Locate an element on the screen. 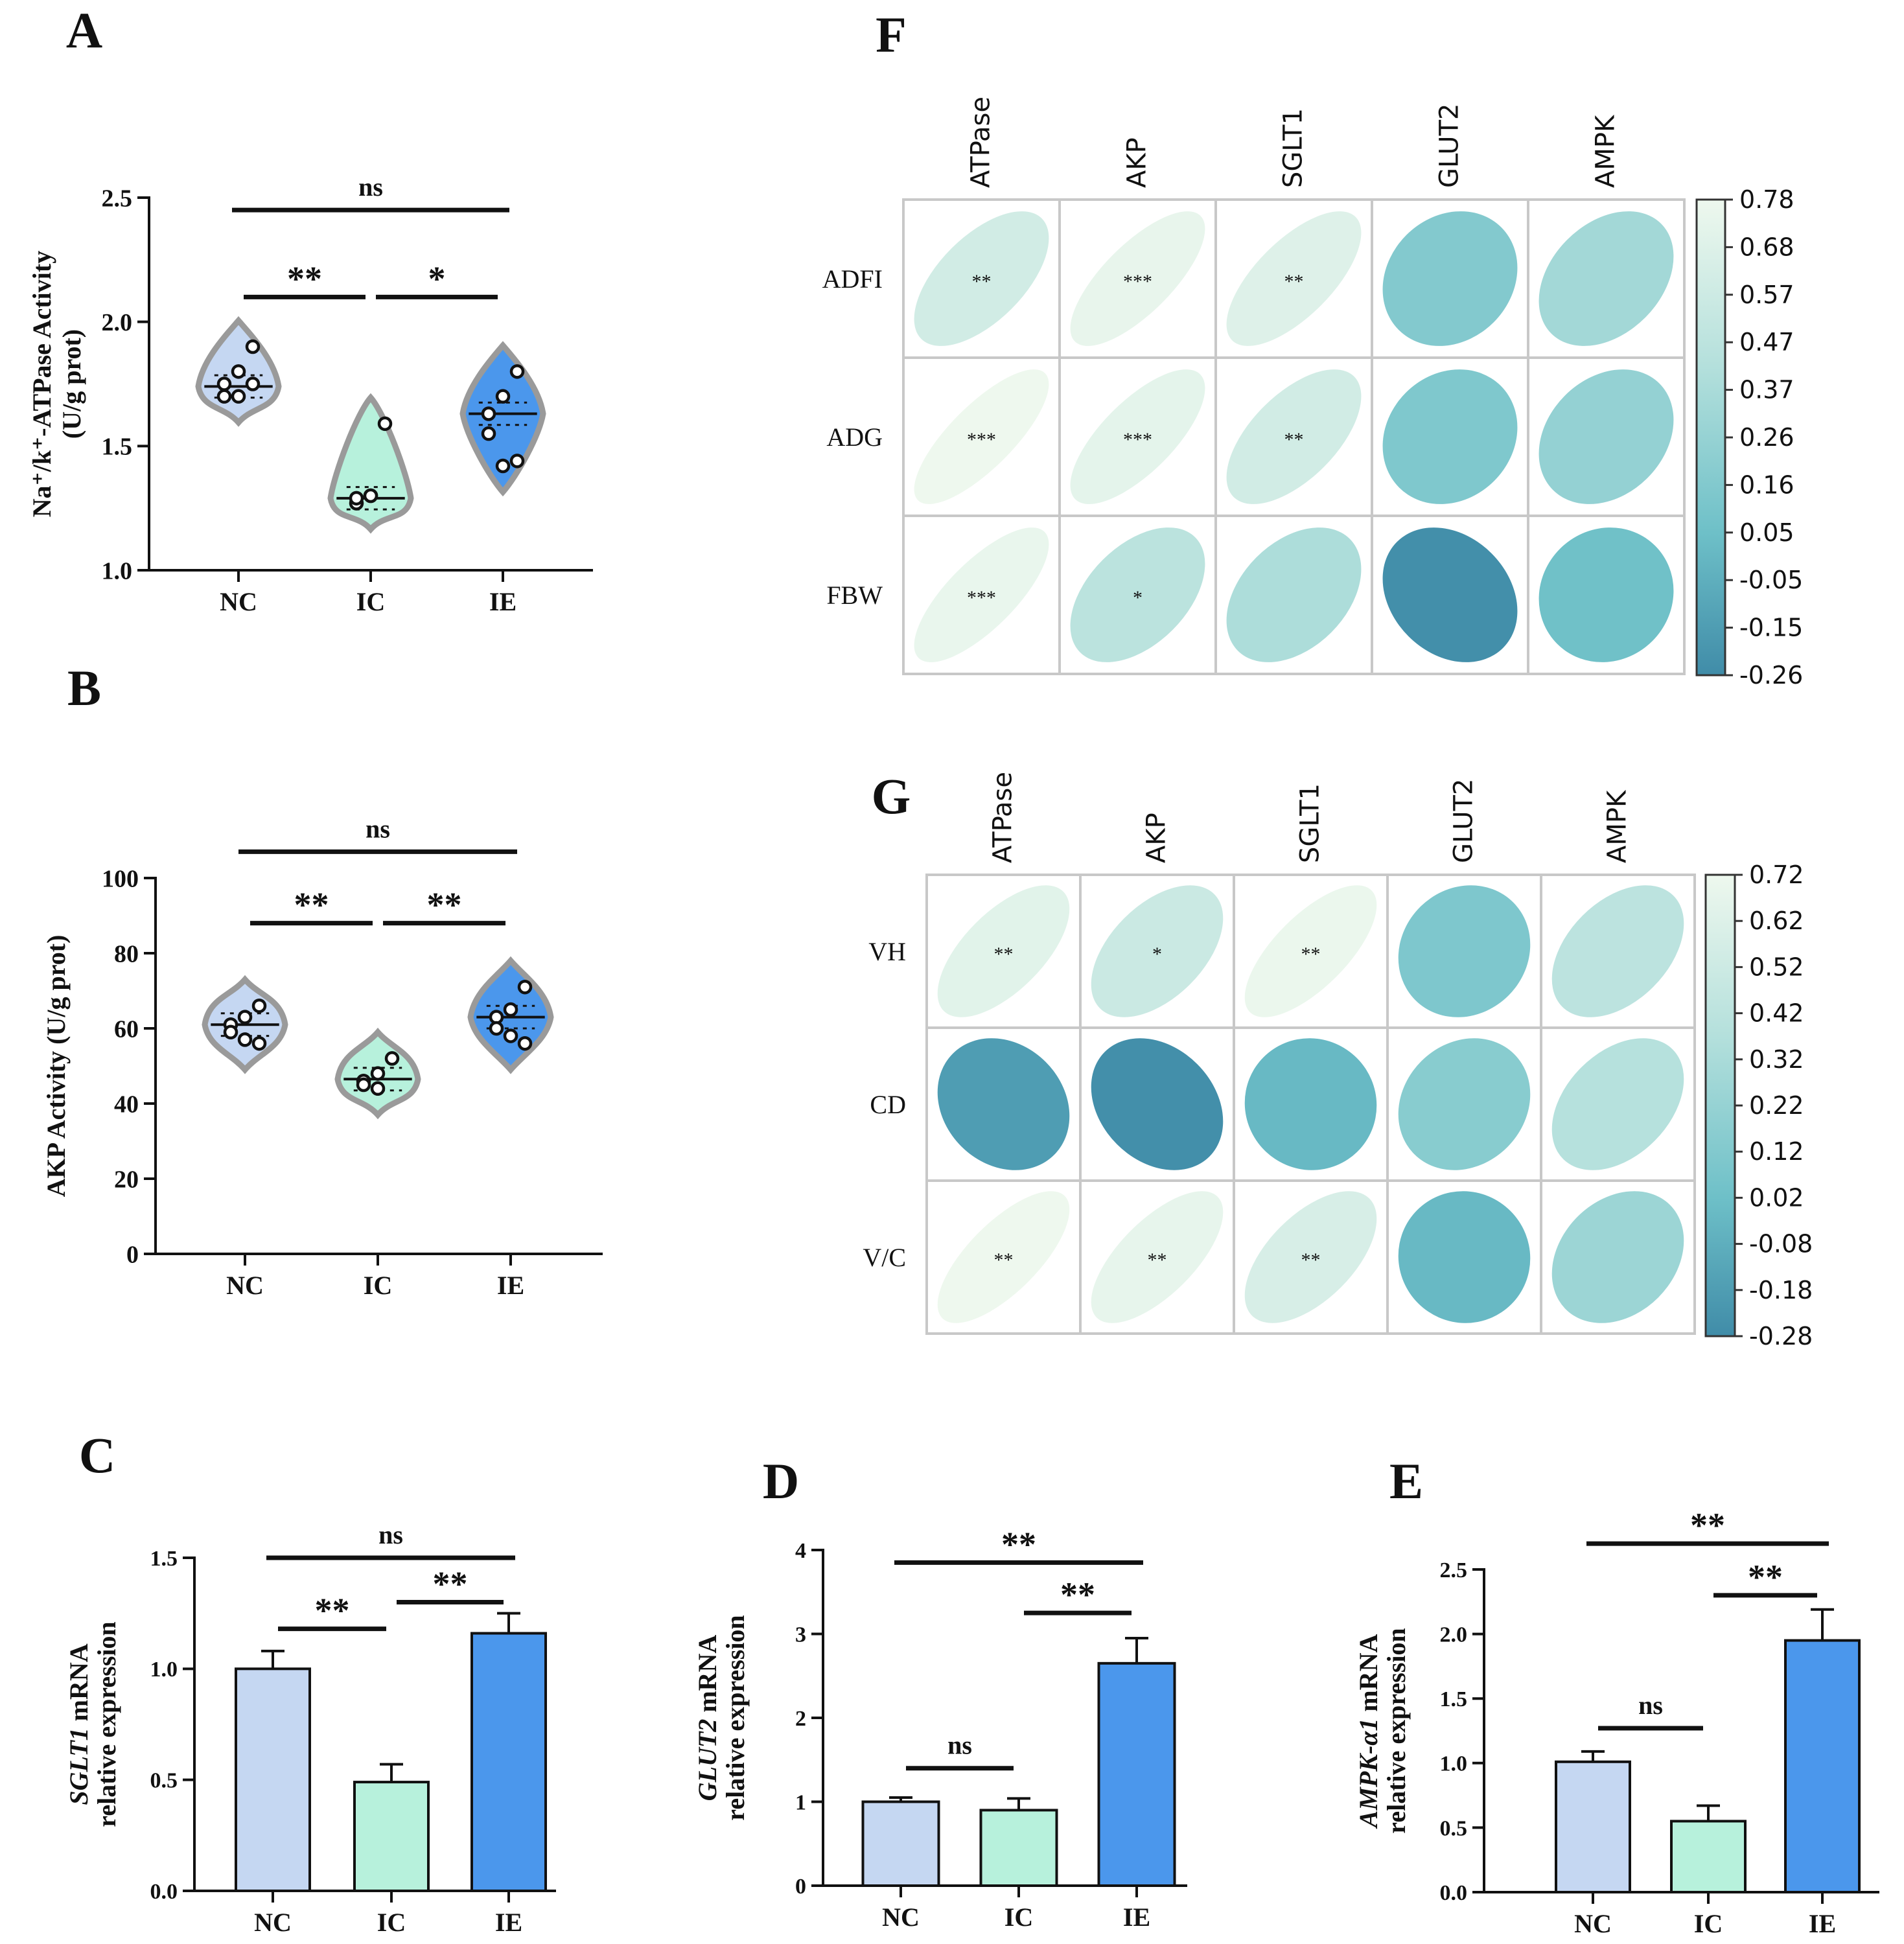 Image resolution: width=1904 pixels, height=1944 pixels. colorbar-tick-label: 0.52 is located at coordinates (1777, 967).